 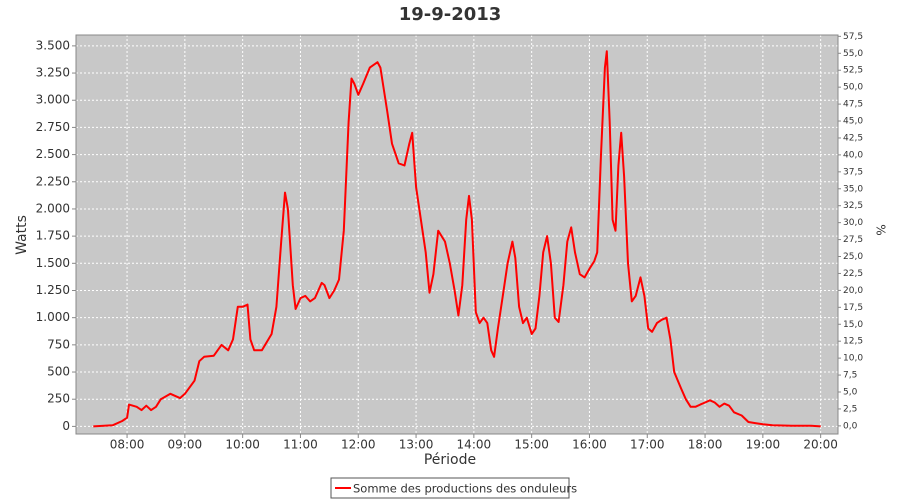 What do you see at coordinates (58, 372) in the screenshot?
I see `y-tick-label: 500` at bounding box center [58, 372].